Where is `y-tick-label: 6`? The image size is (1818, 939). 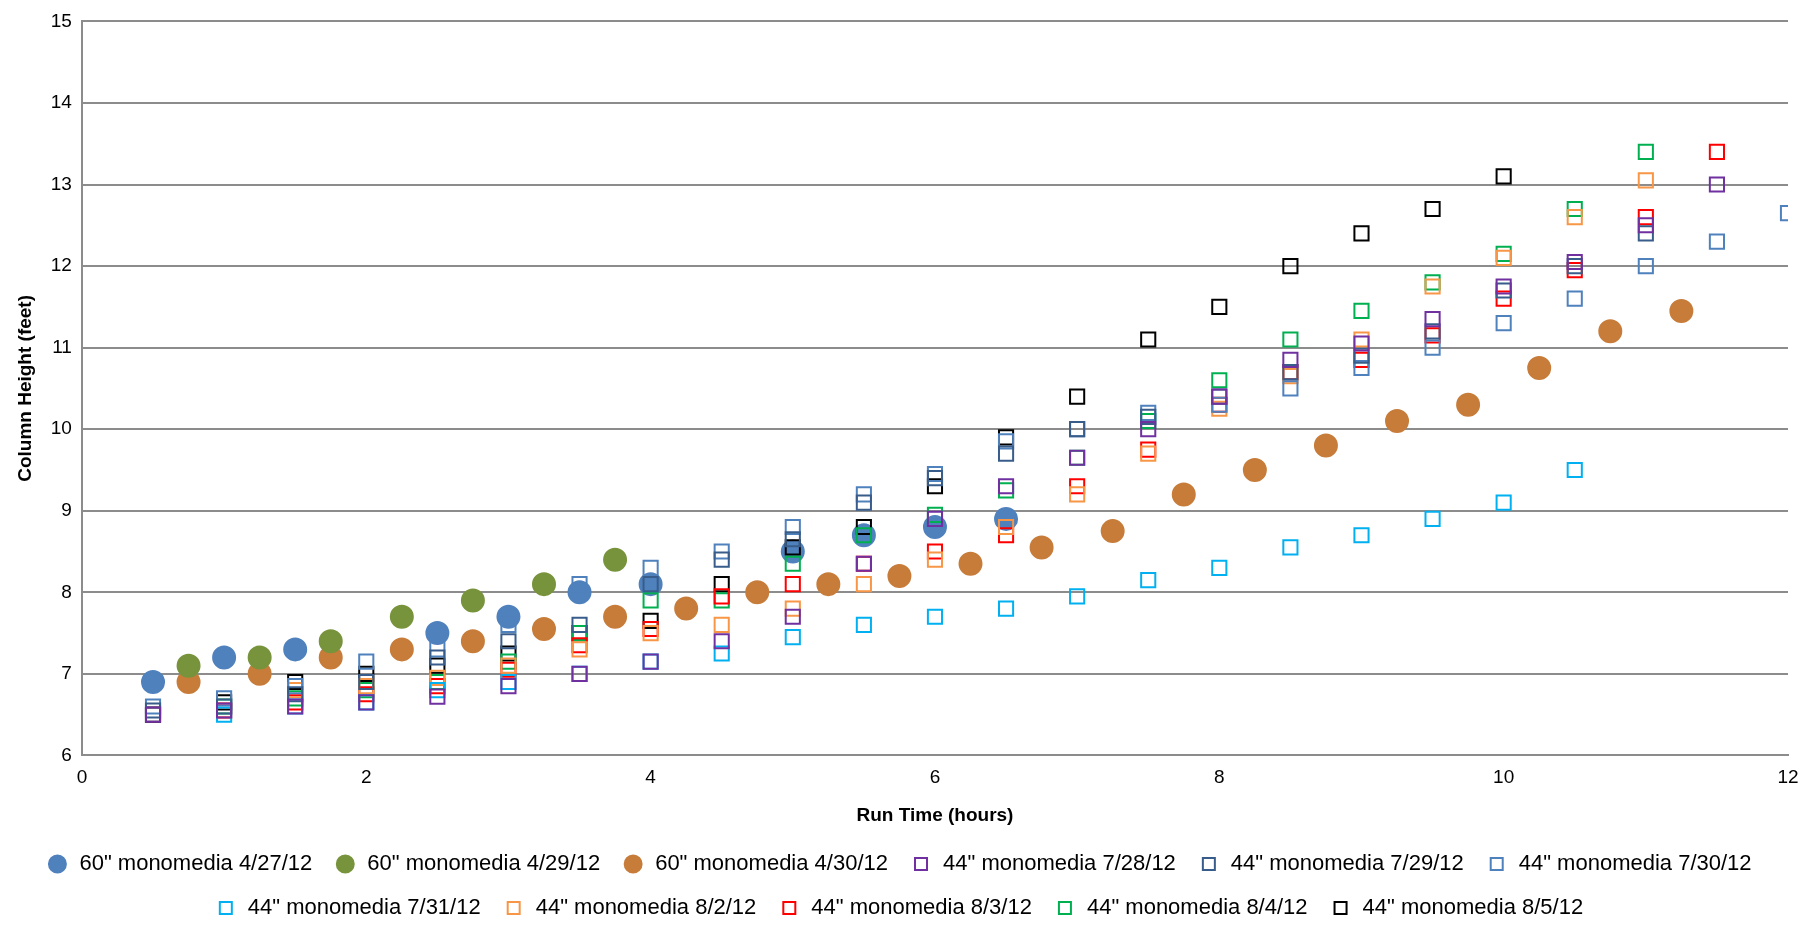
y-tick-label: 6 is located at coordinates (66, 754).